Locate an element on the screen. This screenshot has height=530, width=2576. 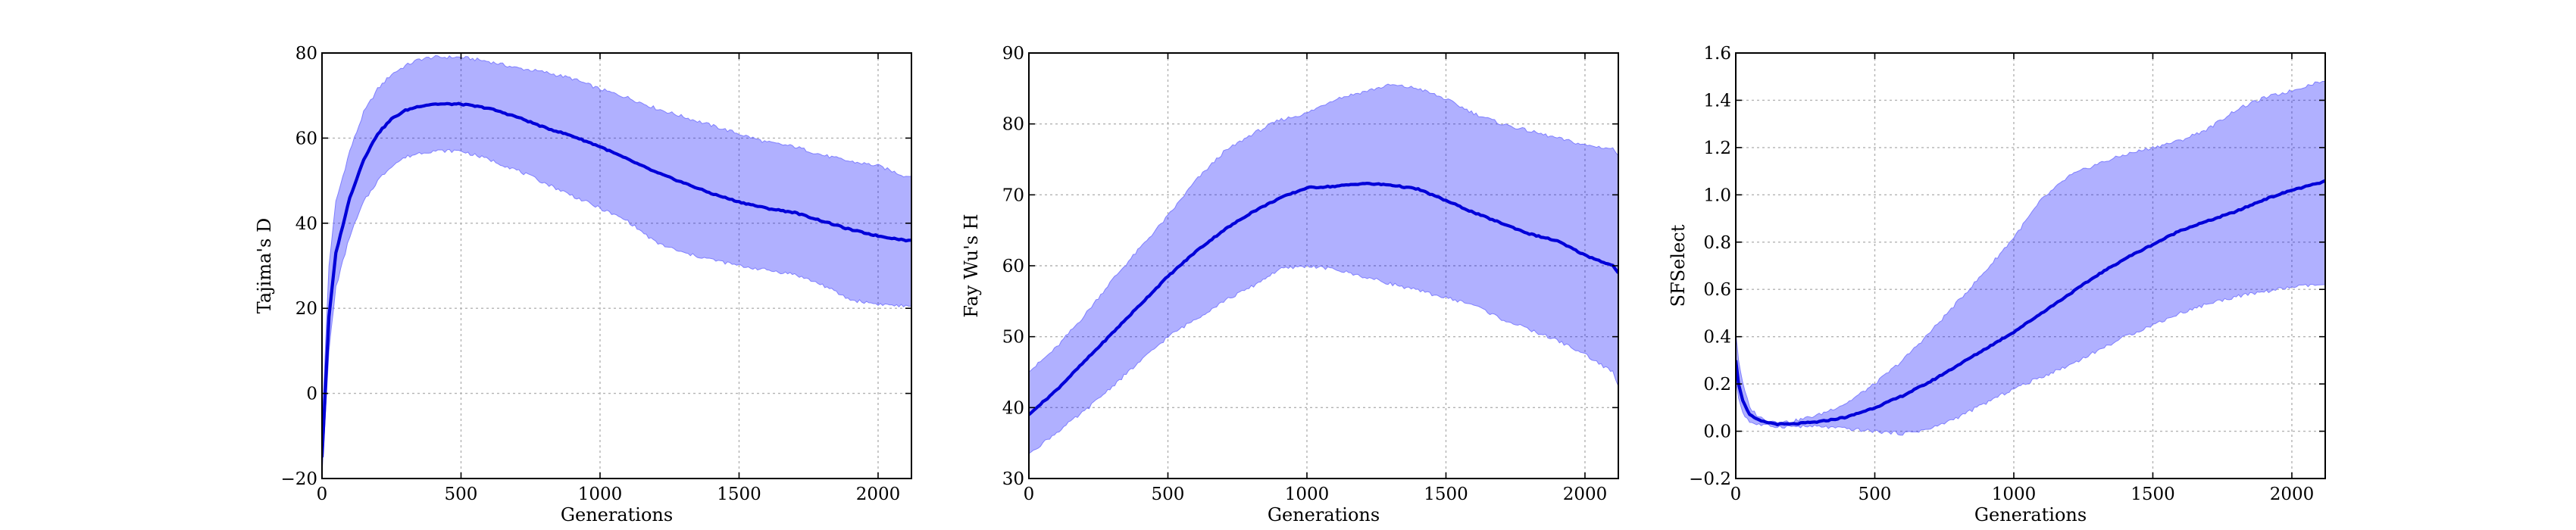
y-tick-label: −0.2 is located at coordinates (1710, 479).